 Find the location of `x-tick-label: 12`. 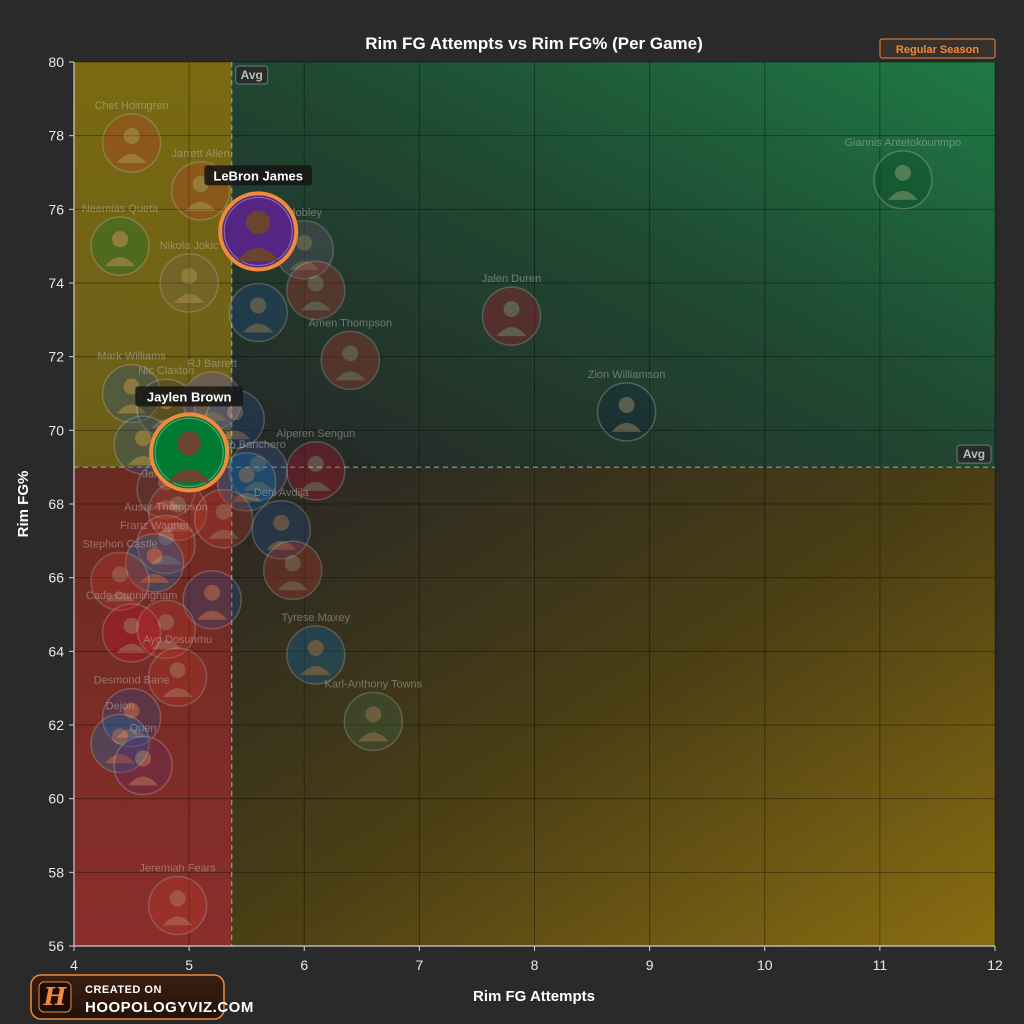

x-tick-label: 12 is located at coordinates (995, 965).